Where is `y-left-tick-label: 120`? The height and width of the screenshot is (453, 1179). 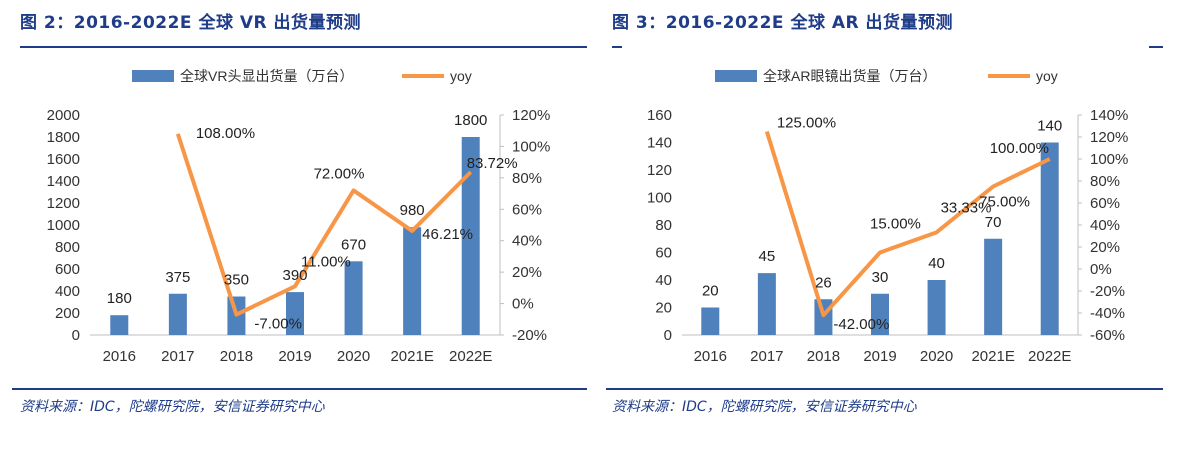
y-left-tick-label: 120 is located at coordinates (659, 170).